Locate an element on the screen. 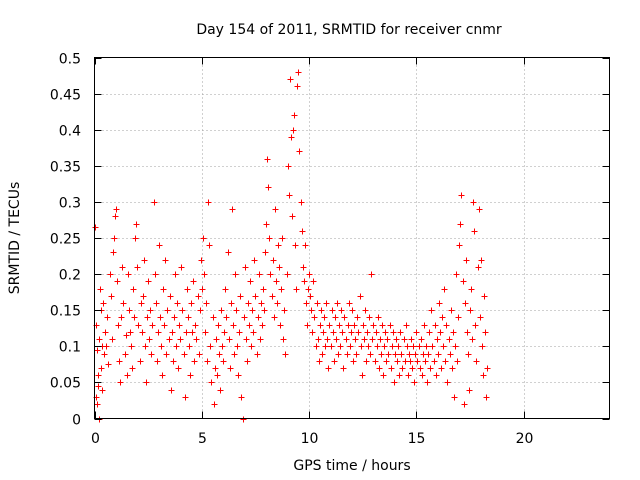 Image resolution: width=640 pixels, height=480 pixels. y-tick-label: 0.1 is located at coordinates (70, 348).